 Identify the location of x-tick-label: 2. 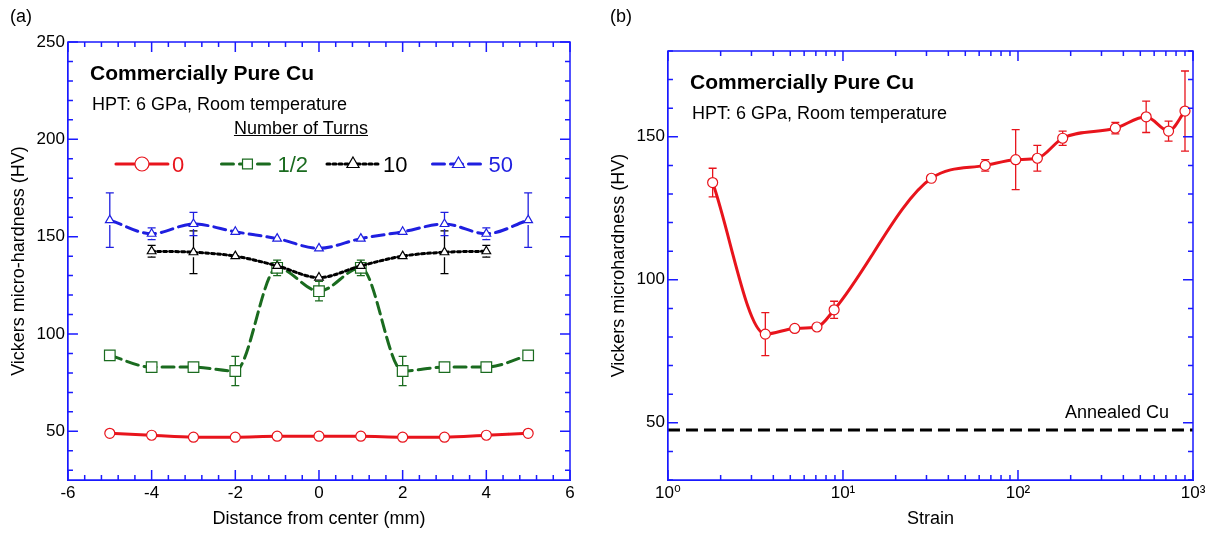
(402, 492).